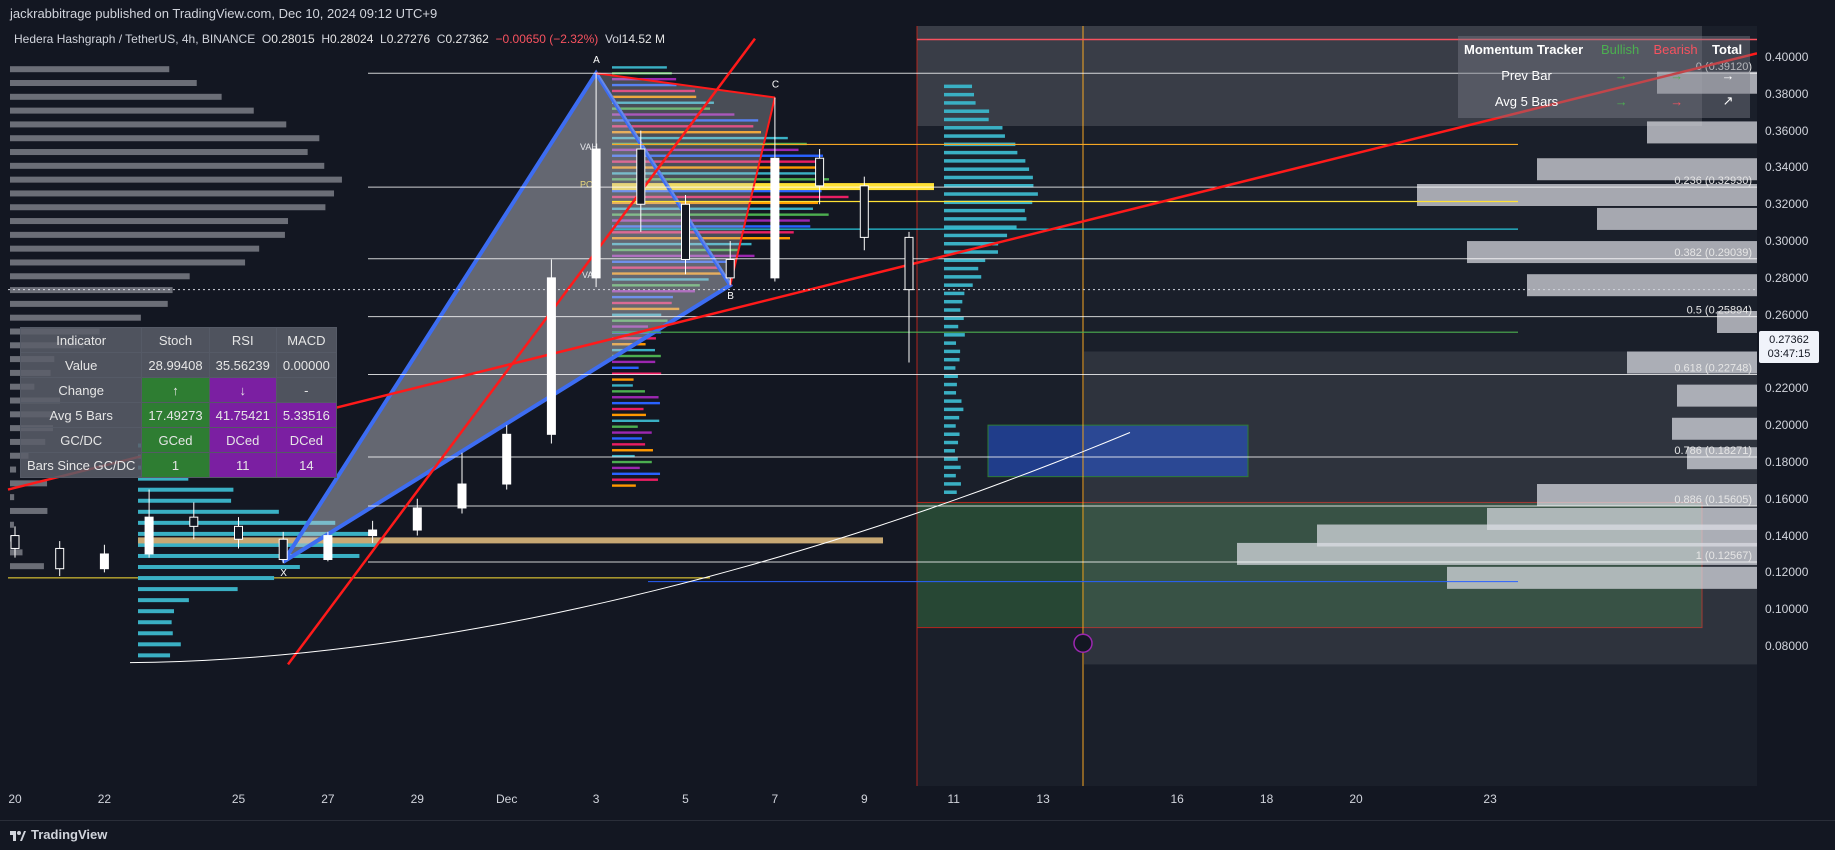 This screenshot has height=850, width=1835. I want to click on price-tick: 0.12000, so click(1786, 572).